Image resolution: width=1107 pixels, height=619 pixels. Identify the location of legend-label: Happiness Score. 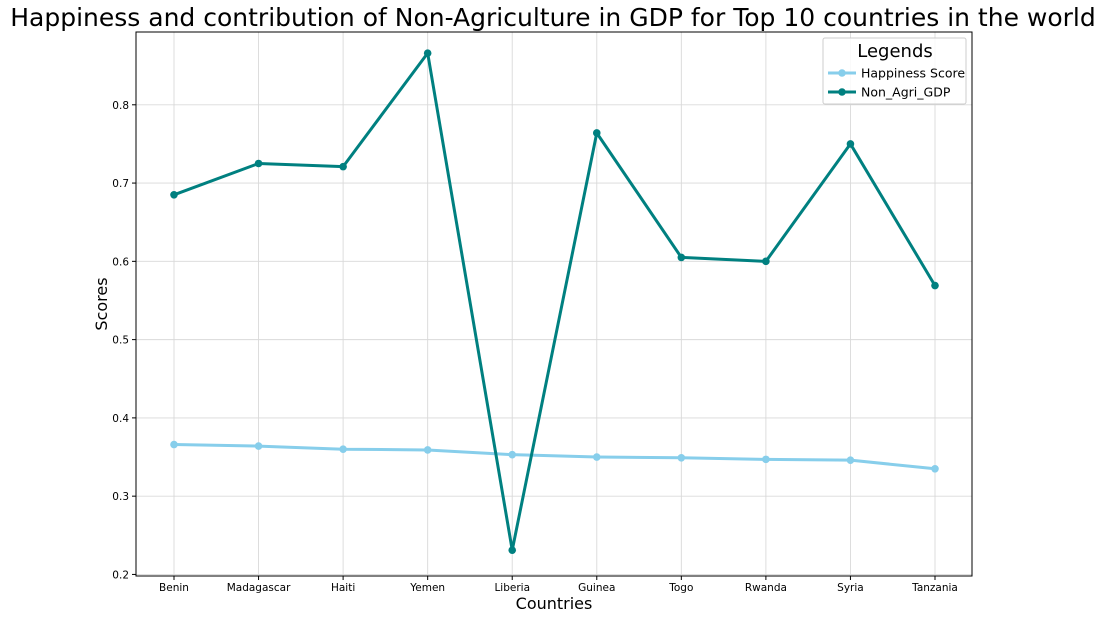
(913, 73).